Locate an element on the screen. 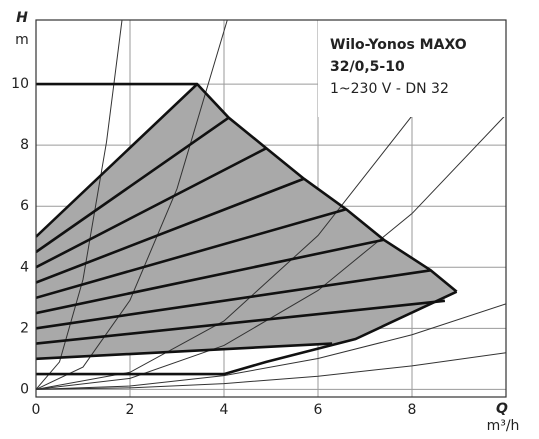  y-tick-label: 8 is located at coordinates (24, 145).